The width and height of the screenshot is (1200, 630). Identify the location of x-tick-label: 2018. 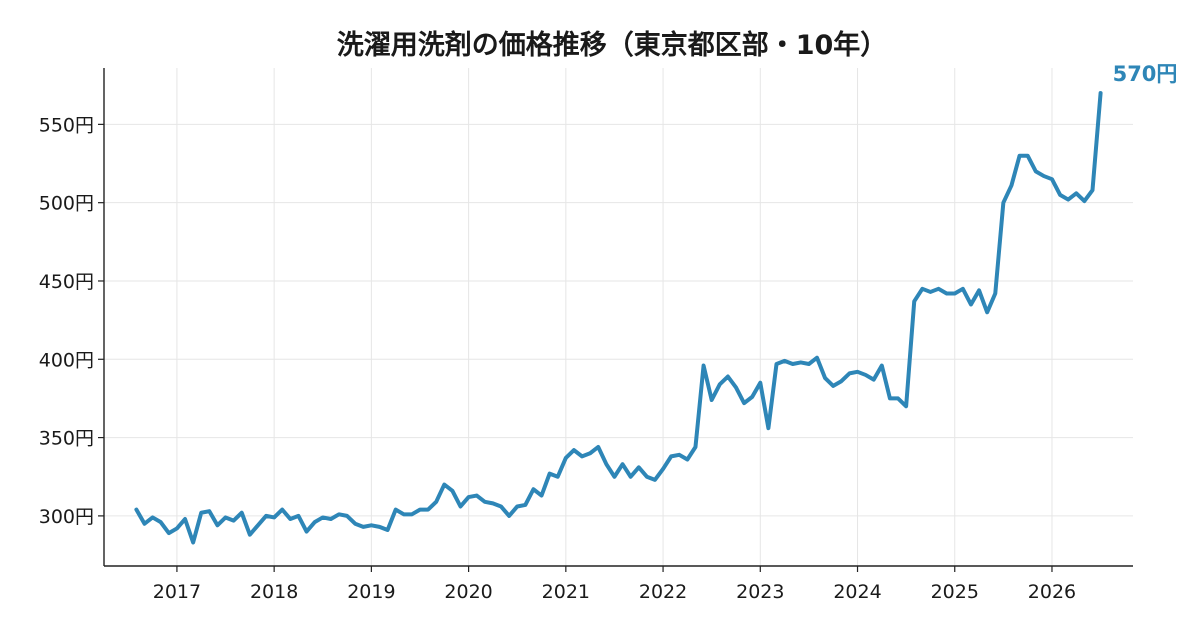
(274, 592).